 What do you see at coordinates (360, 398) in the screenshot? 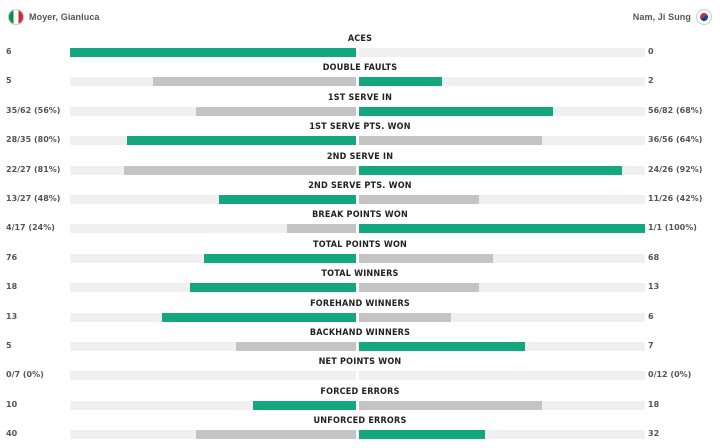
I see `stat-row: FORCED ERRORS 10 18` at bounding box center [360, 398].